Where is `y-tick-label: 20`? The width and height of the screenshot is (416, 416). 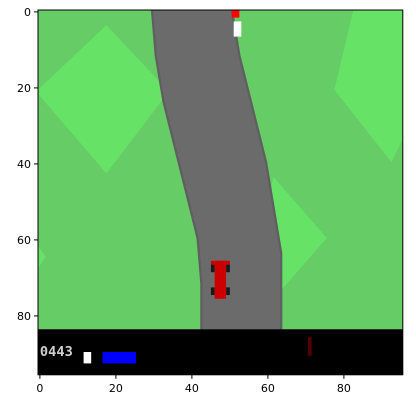 y-tick-label: 20 is located at coordinates (24, 88).